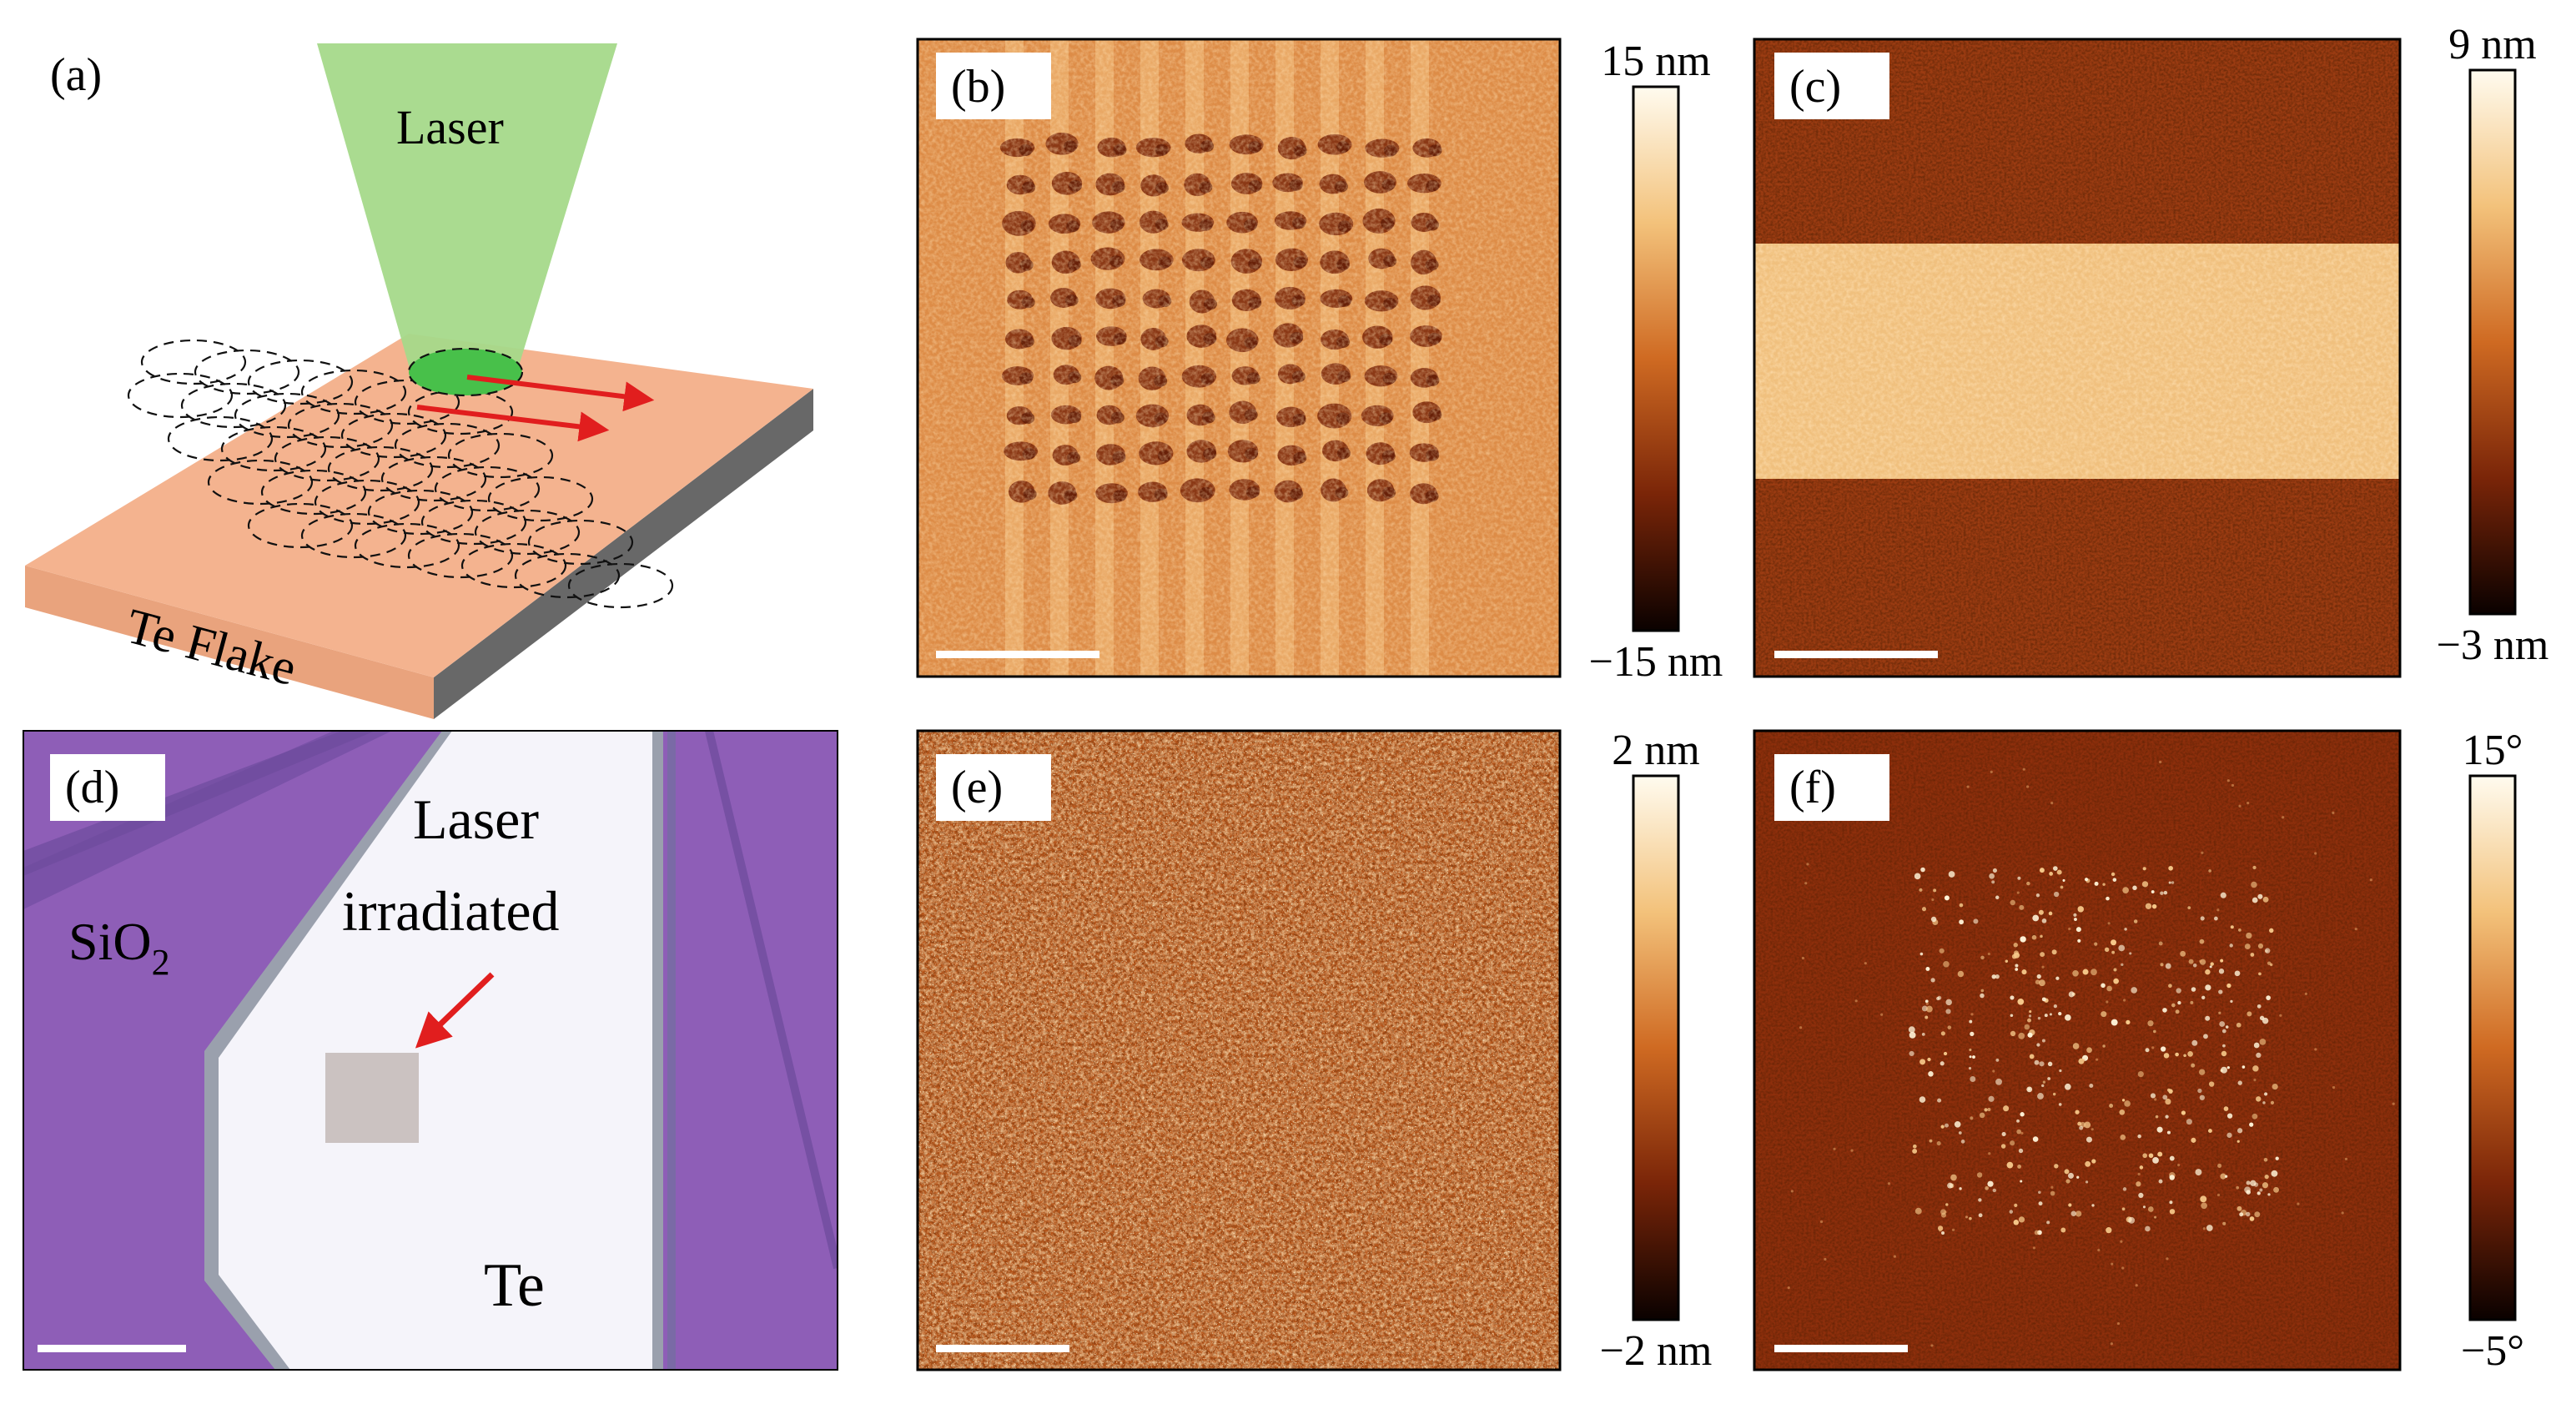  Describe the element at coordinates (476, 819) in the screenshot. I see `laser-irradiated-line1: Laser` at that location.